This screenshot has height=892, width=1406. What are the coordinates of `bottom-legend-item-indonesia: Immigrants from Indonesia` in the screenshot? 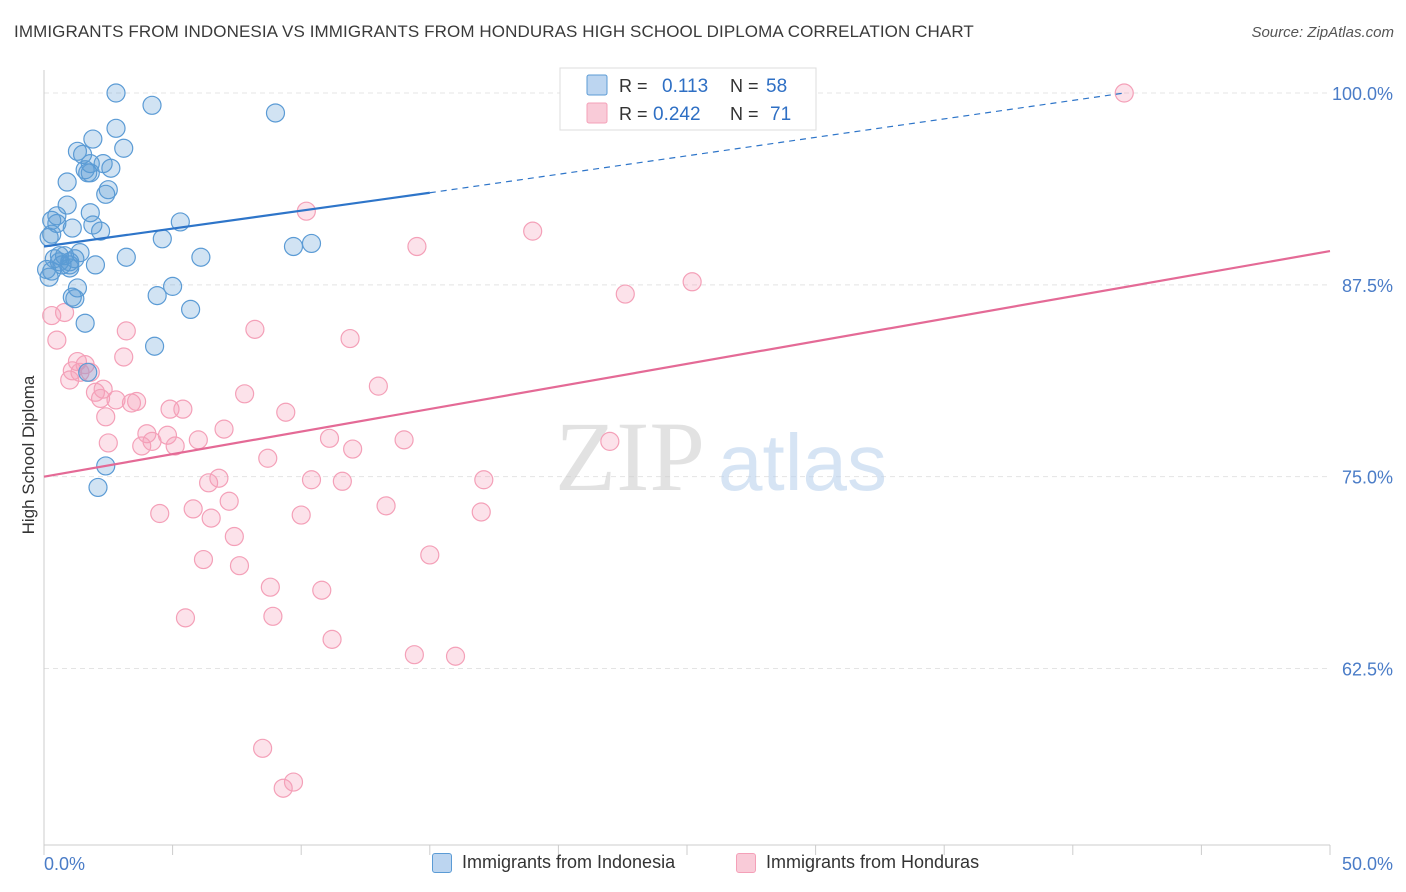 It's located at (553, 862).